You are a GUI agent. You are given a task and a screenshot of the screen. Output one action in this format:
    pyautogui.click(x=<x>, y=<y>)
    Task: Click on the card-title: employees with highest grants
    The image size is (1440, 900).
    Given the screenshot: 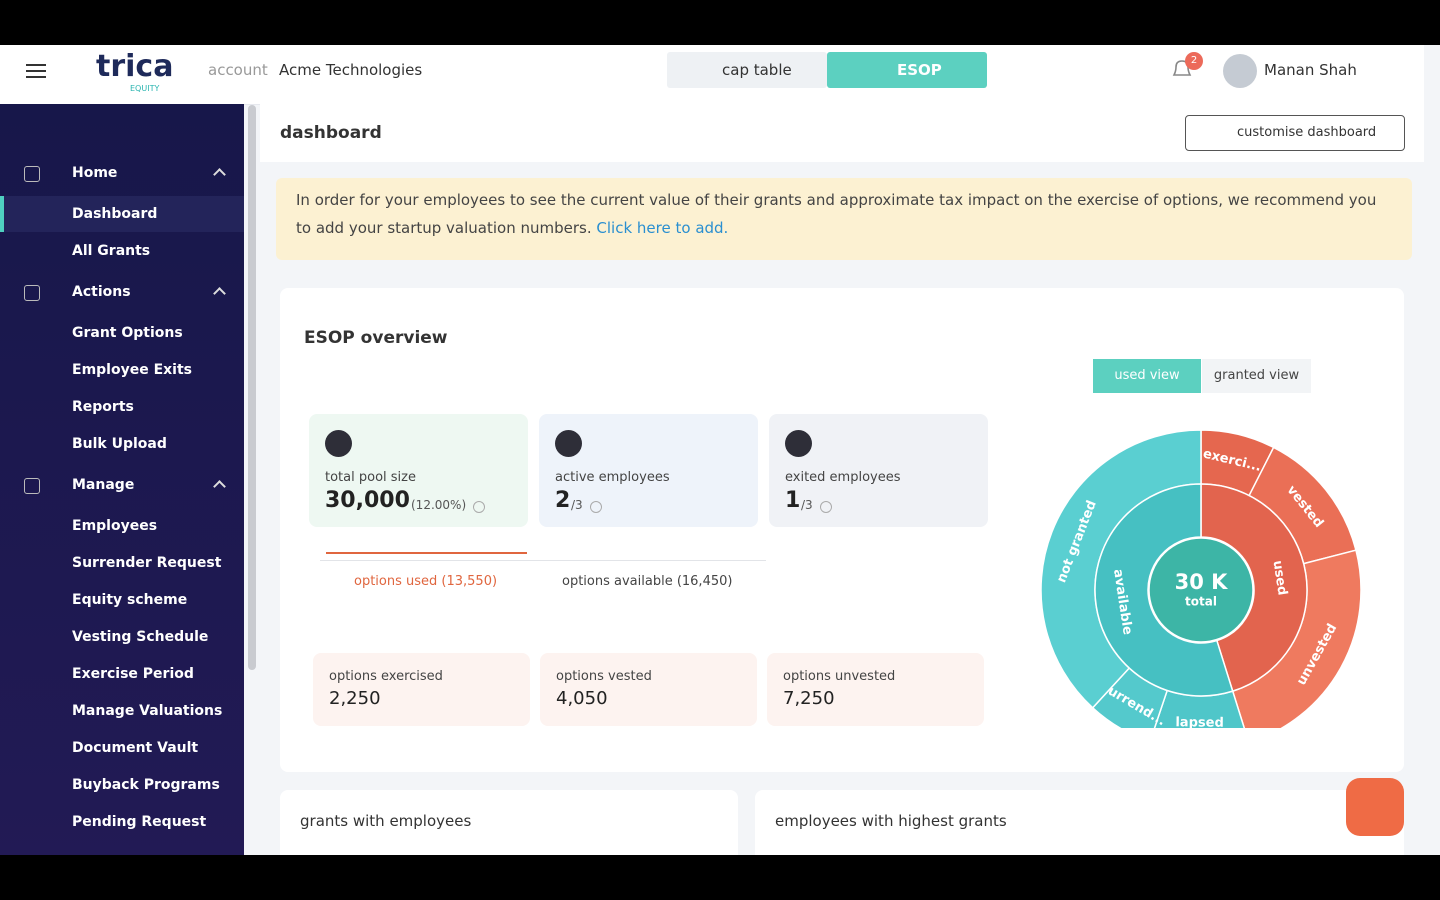 What is the action you would take?
    pyautogui.click(x=891, y=821)
    